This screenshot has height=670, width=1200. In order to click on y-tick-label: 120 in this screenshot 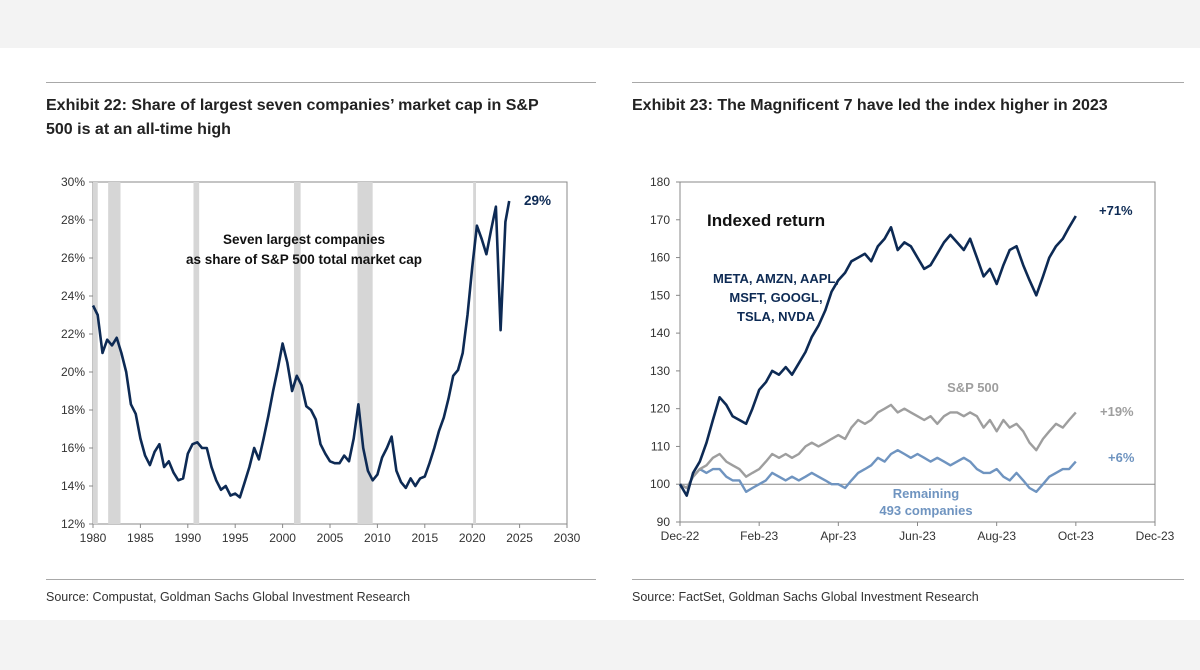, I will do `click(660, 409)`.